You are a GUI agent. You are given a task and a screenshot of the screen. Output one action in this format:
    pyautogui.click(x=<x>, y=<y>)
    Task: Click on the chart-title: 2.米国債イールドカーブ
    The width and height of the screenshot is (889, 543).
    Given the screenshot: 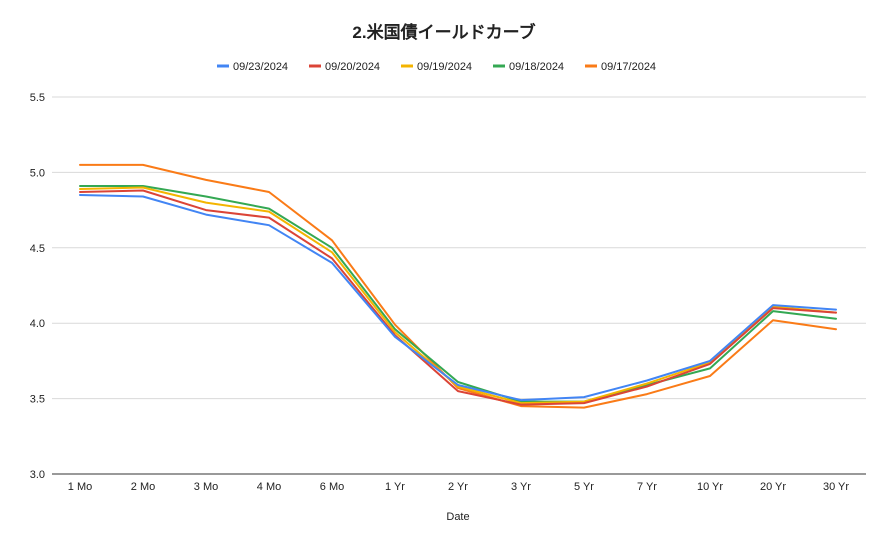 What is the action you would take?
    pyautogui.click(x=443, y=32)
    